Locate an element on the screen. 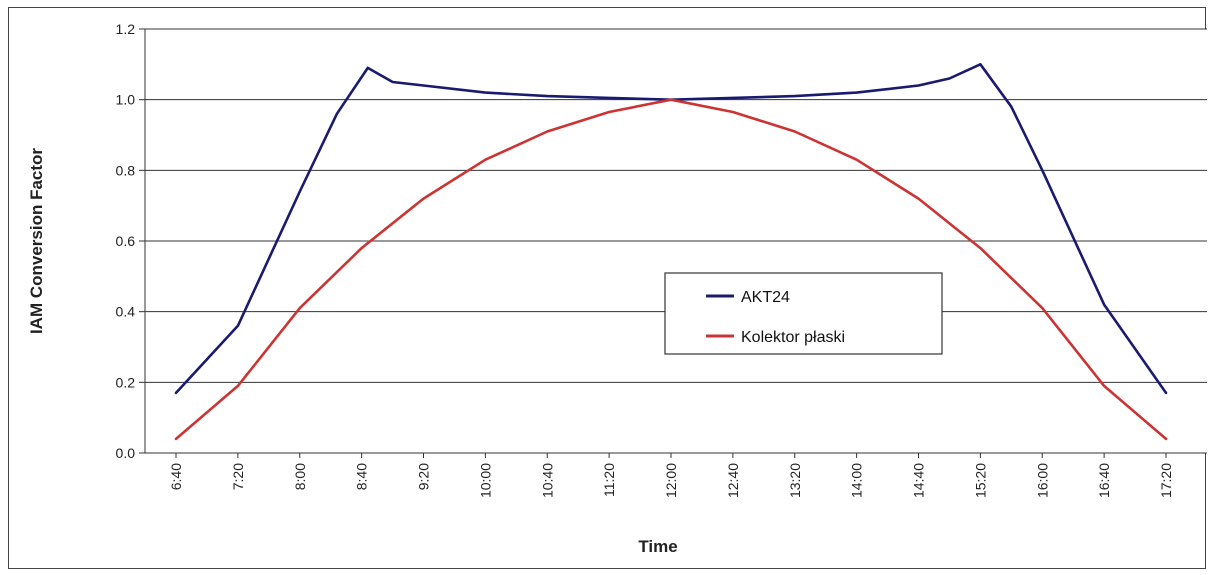 The width and height of the screenshot is (1210, 575). x-tick-label-11: 14:00 is located at coordinates (857, 480).